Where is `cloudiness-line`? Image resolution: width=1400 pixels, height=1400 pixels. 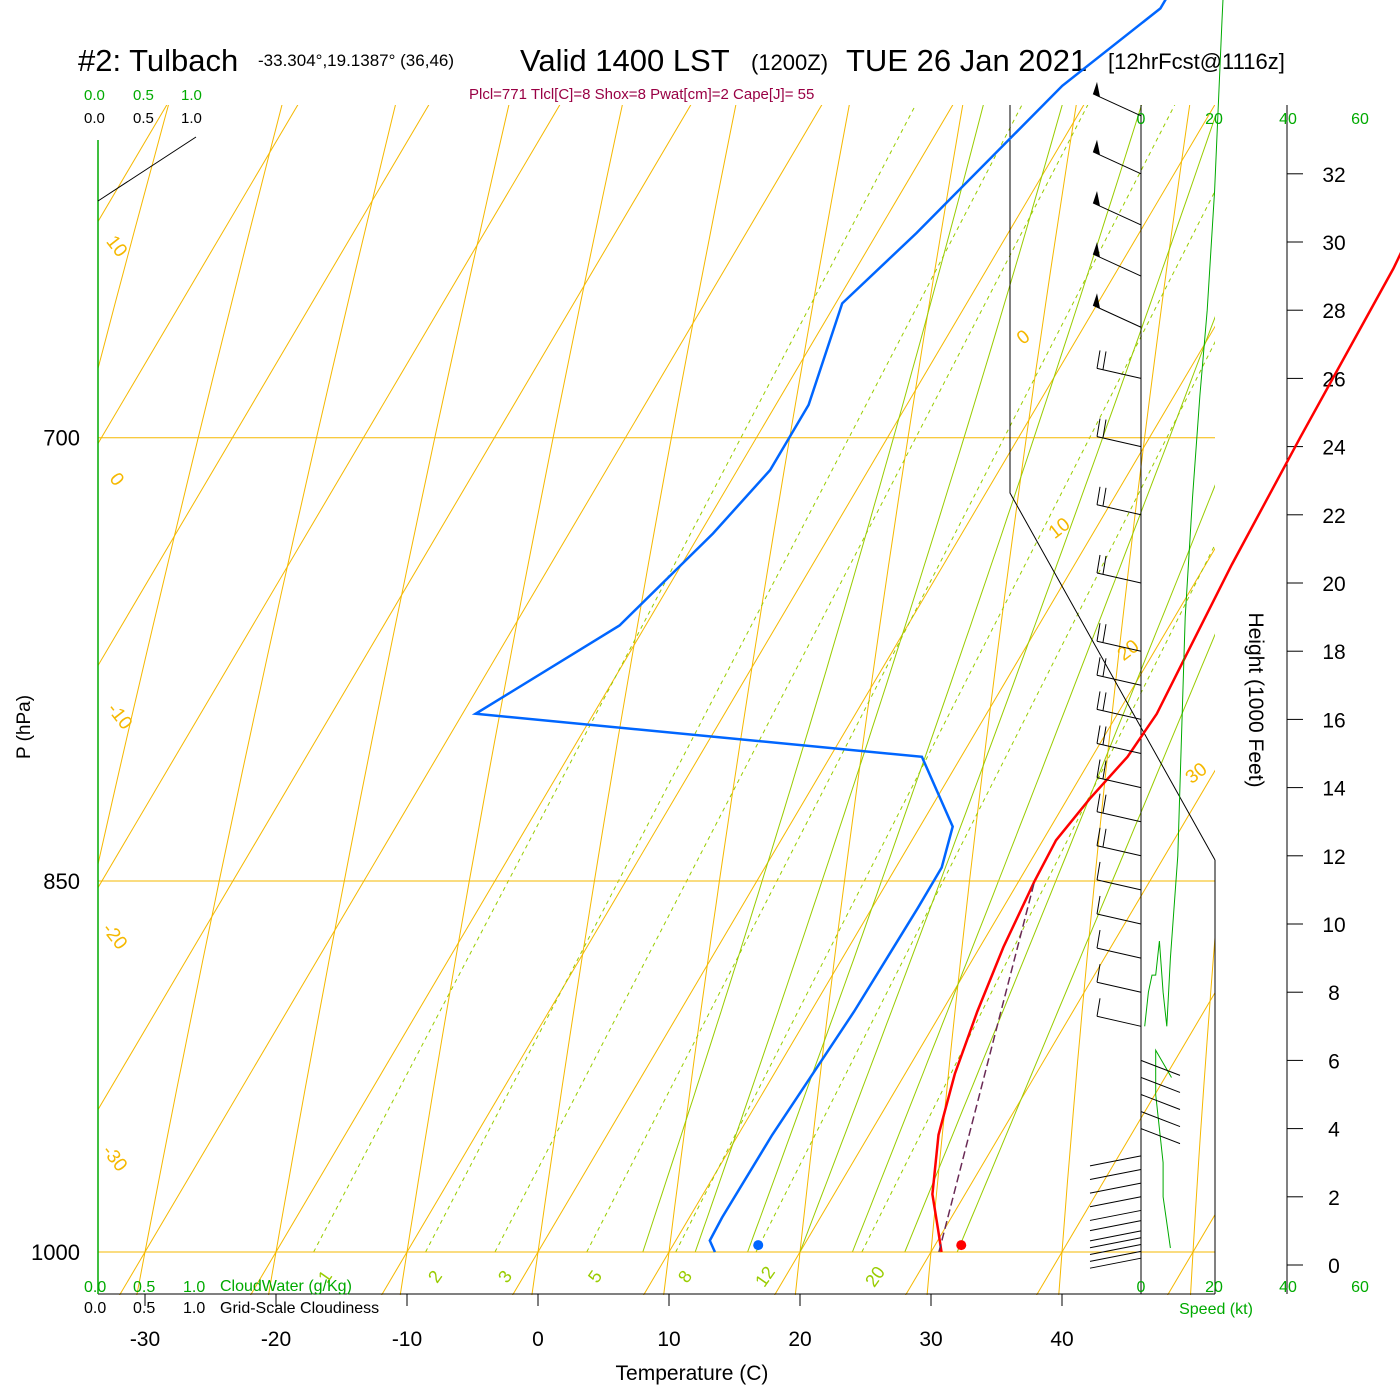
cloudiness-line is located at coordinates (147, 169).